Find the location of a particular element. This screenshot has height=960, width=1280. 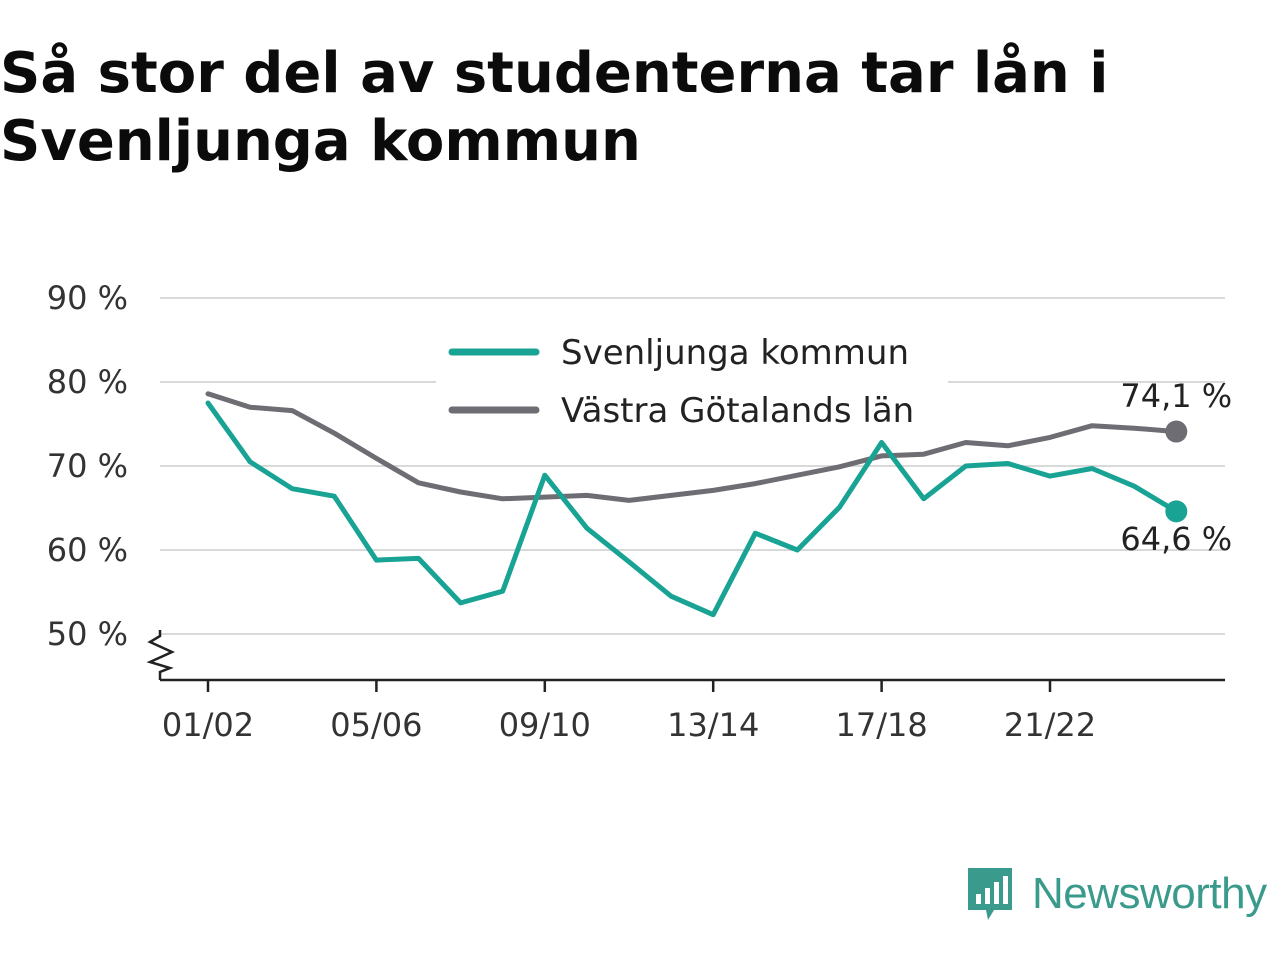

legend-label: Svenljunga kommun is located at coordinates (735, 353).